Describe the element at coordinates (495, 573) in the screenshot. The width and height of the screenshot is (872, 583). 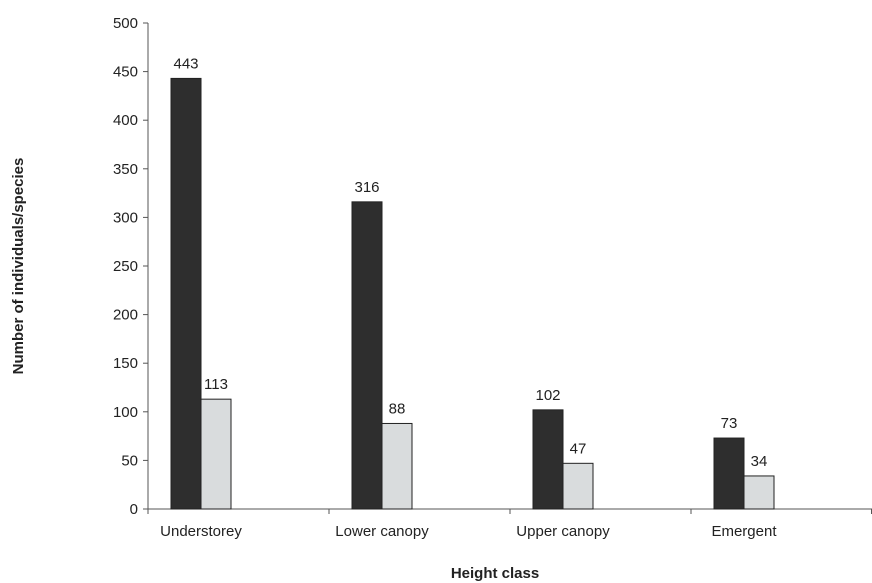
I see `x-axis-title: Height class` at that location.